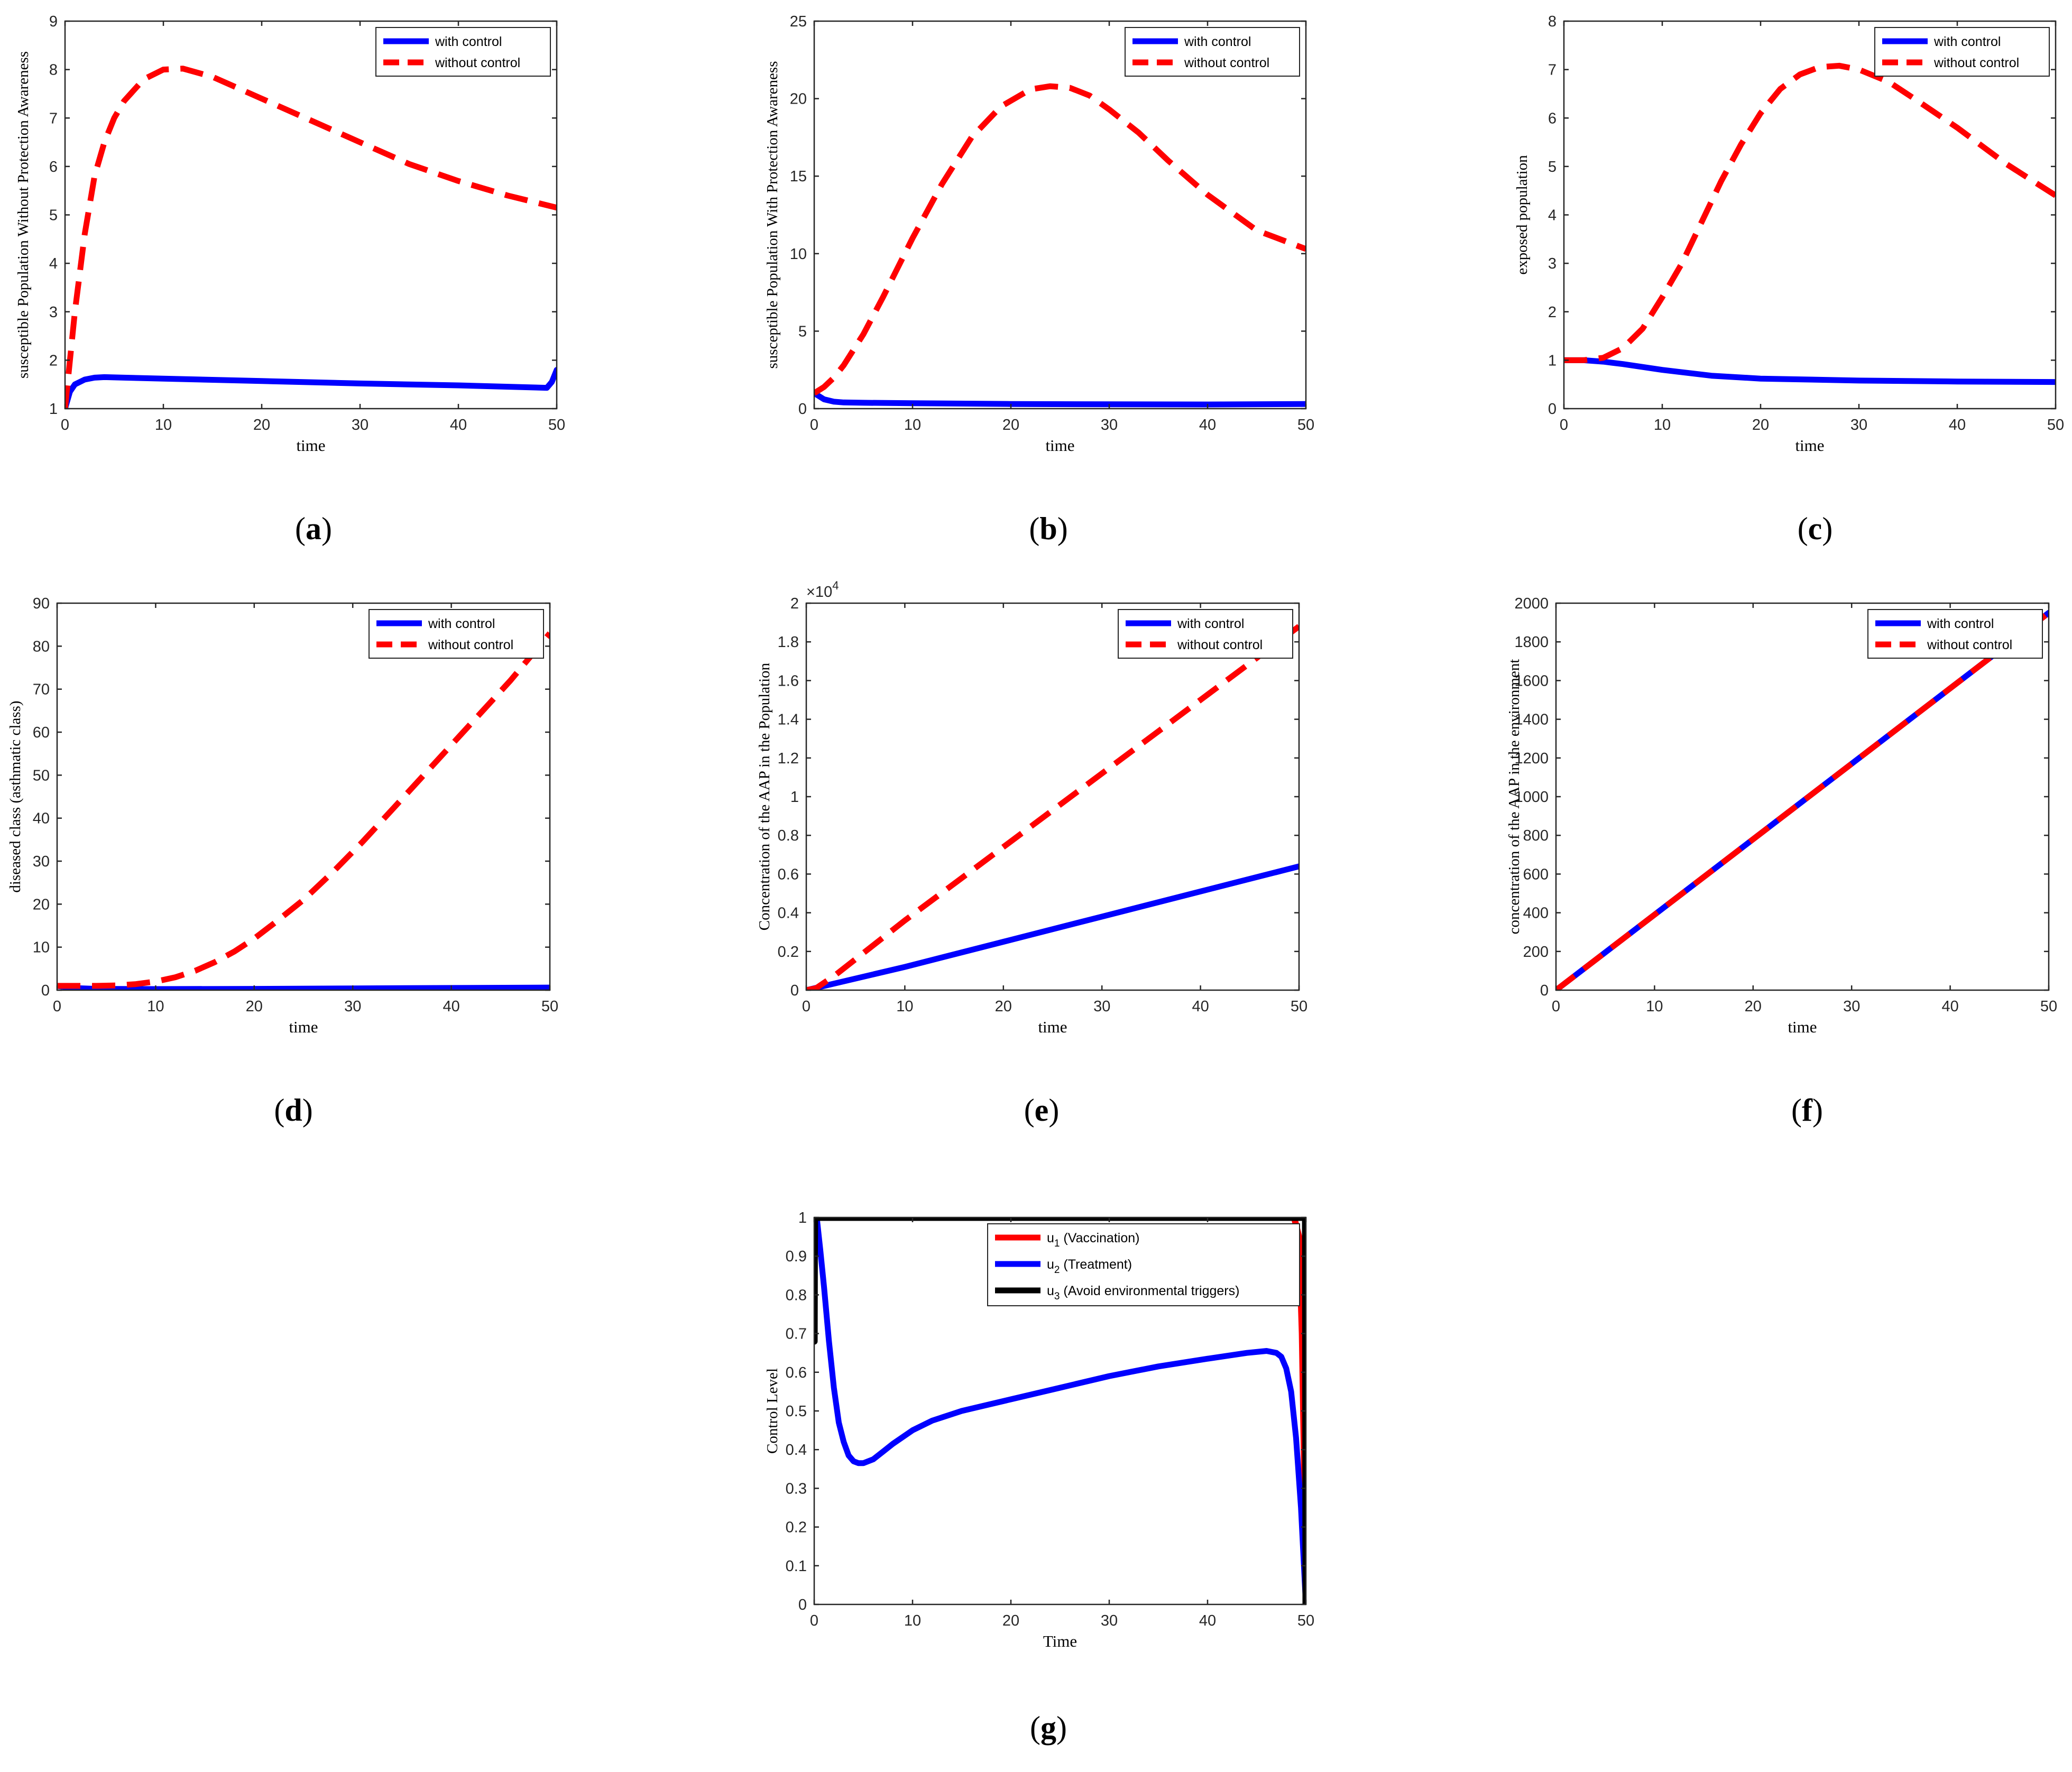 The image size is (2072, 1772). I want to click on y-tick-label: 400, so click(1536, 914).